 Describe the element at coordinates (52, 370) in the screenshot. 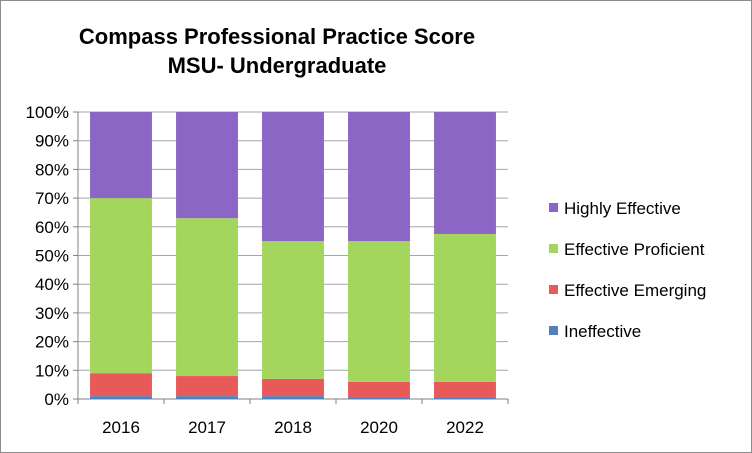

I see `y-tick-label: 10%` at that location.